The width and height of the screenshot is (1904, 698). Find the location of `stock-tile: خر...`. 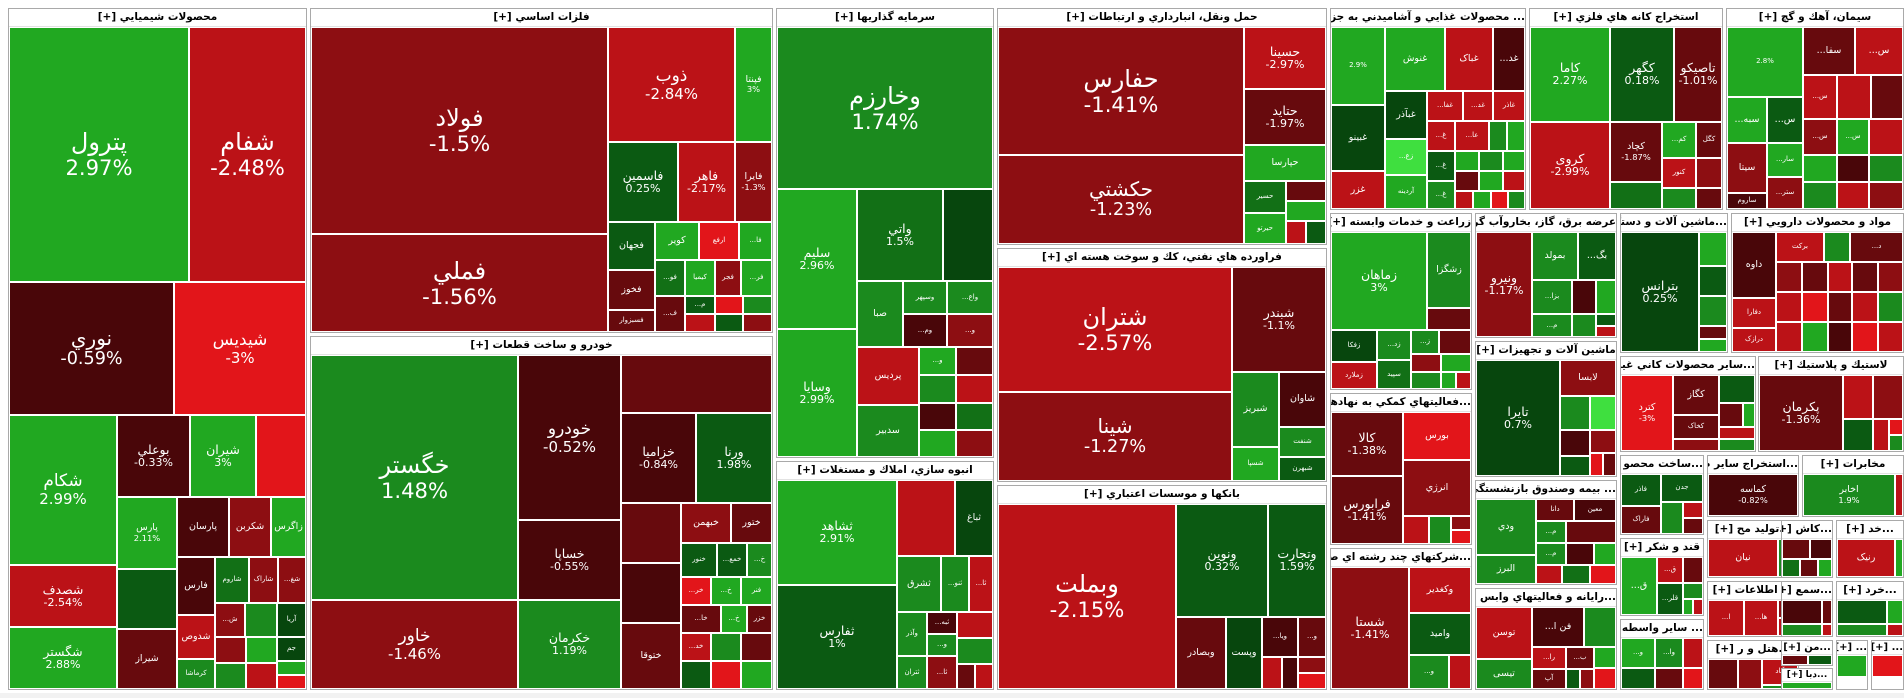

stock-tile: خر... is located at coordinates (696, 591).